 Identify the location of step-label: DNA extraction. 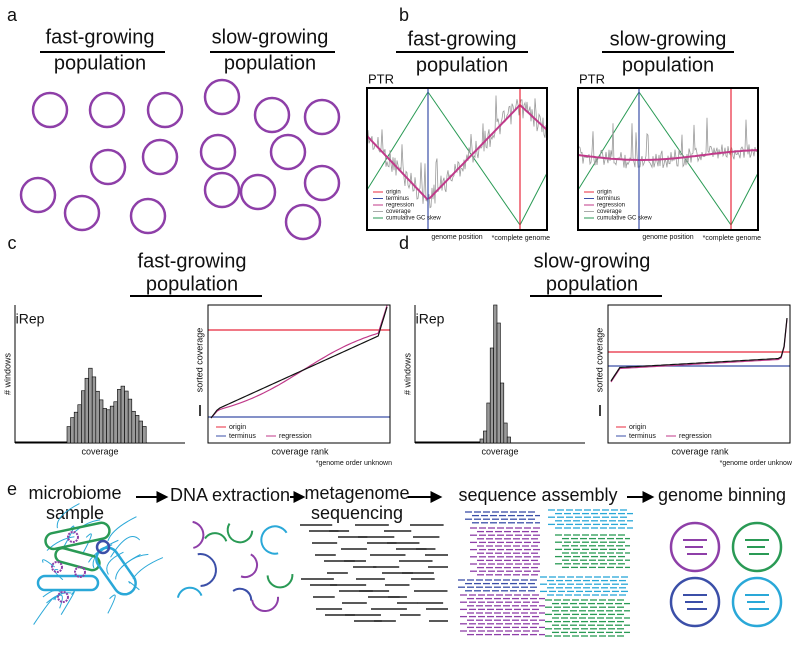
(230, 495).